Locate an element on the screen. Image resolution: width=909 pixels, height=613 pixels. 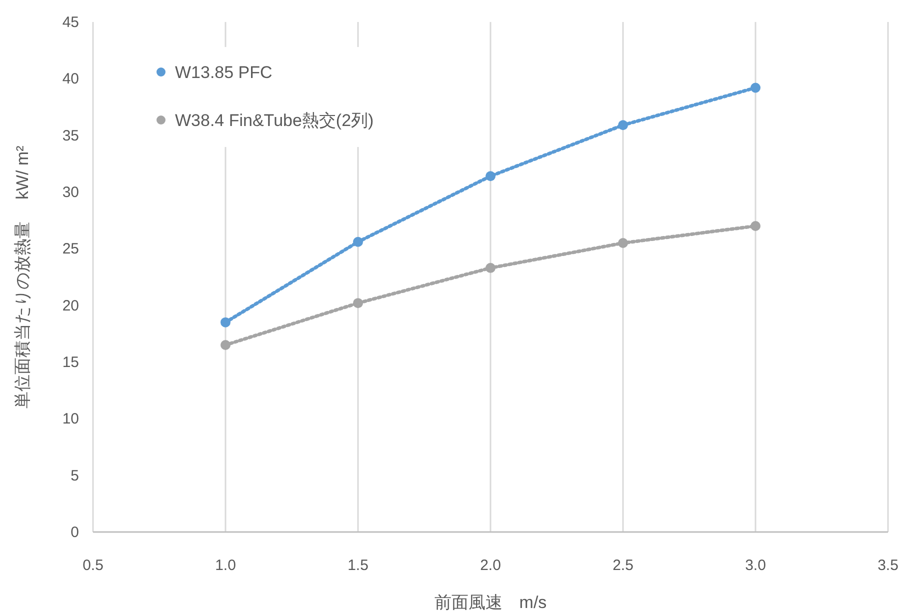
y-tick-label: 30 is located at coordinates (70, 192).